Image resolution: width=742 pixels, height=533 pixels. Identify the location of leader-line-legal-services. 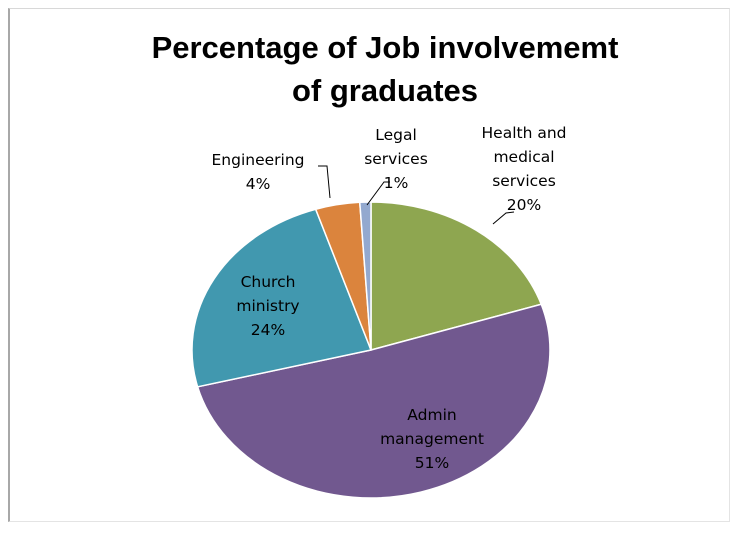
(378, 193).